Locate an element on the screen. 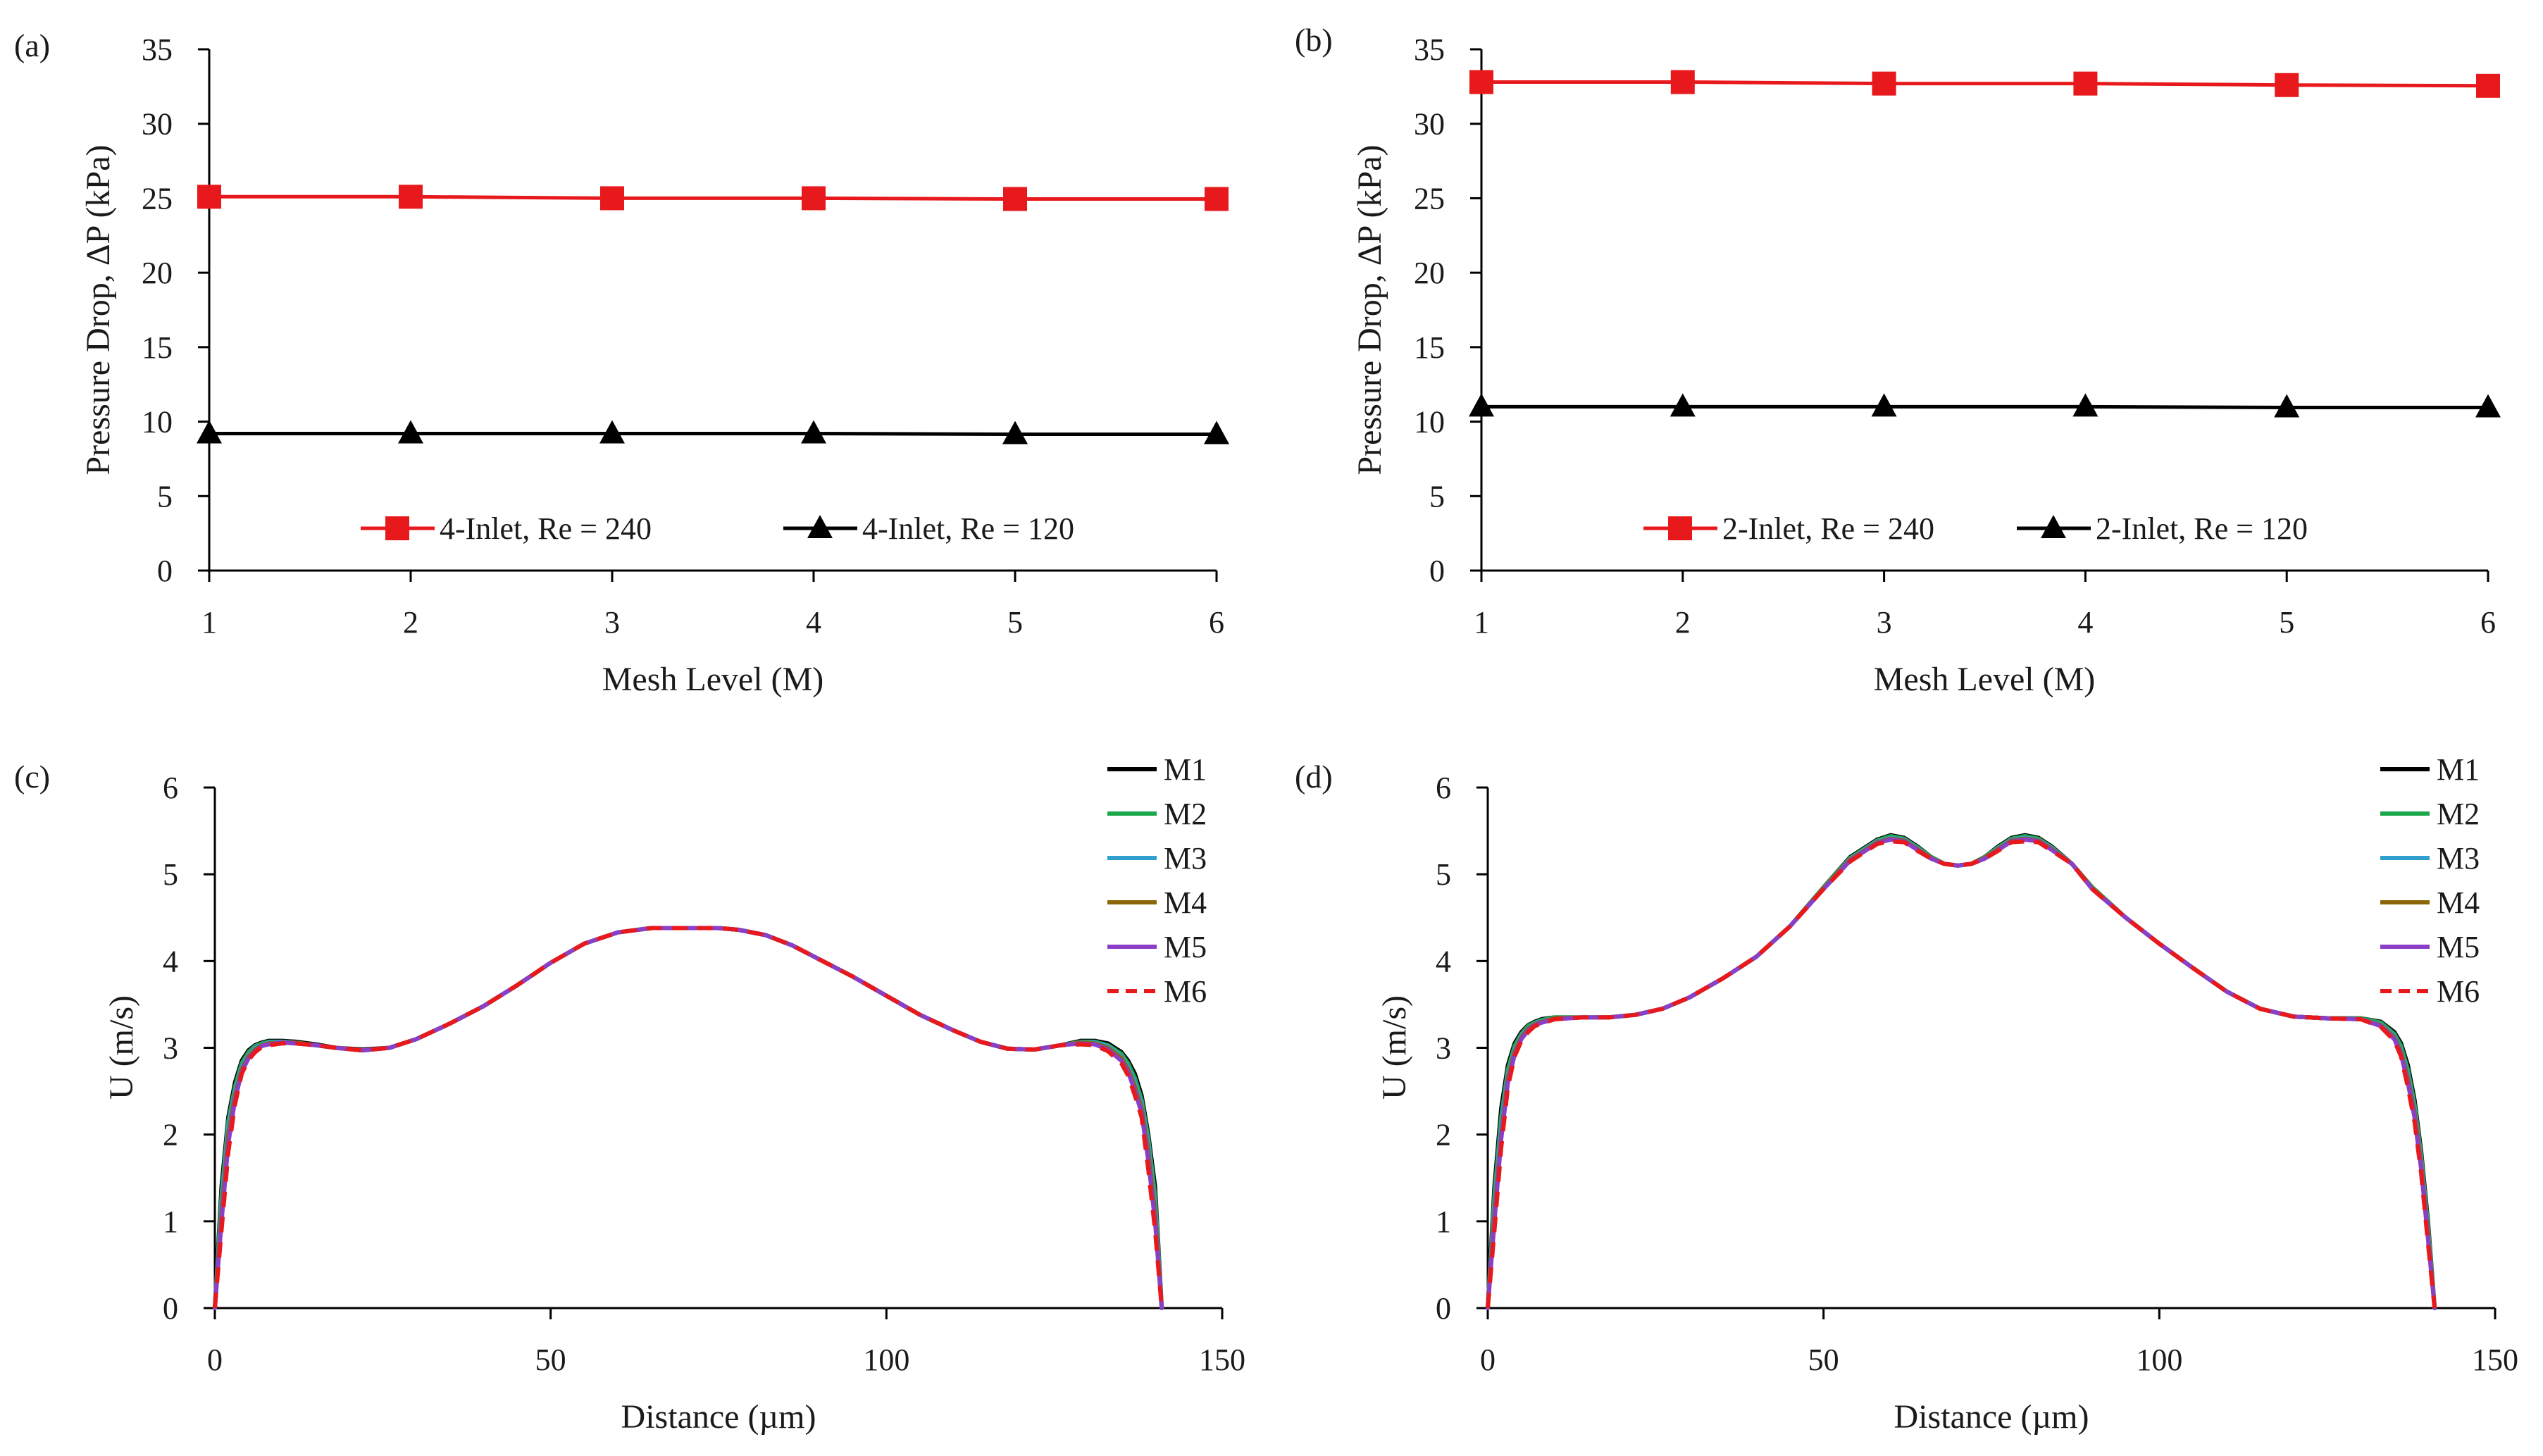 Image resolution: width=2543 pixels, height=1456 pixels. legend-label: 4-Inlet, Re = 240 is located at coordinates (546, 528).